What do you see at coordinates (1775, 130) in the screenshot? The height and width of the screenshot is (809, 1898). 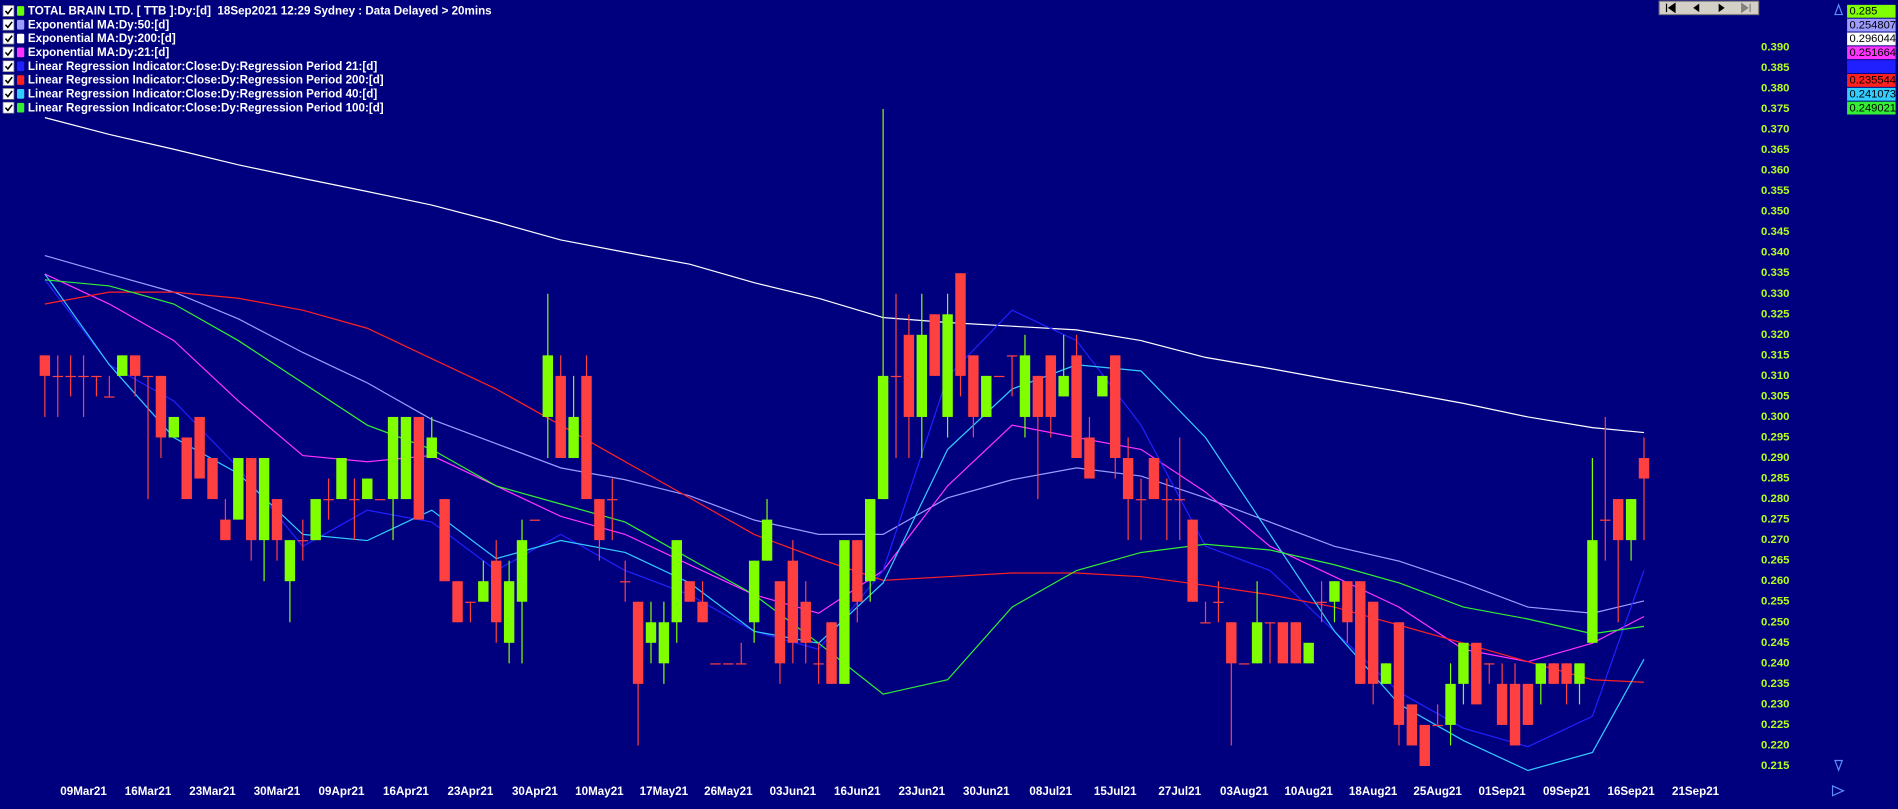 I see `y-tick-label: 0.370` at bounding box center [1775, 130].